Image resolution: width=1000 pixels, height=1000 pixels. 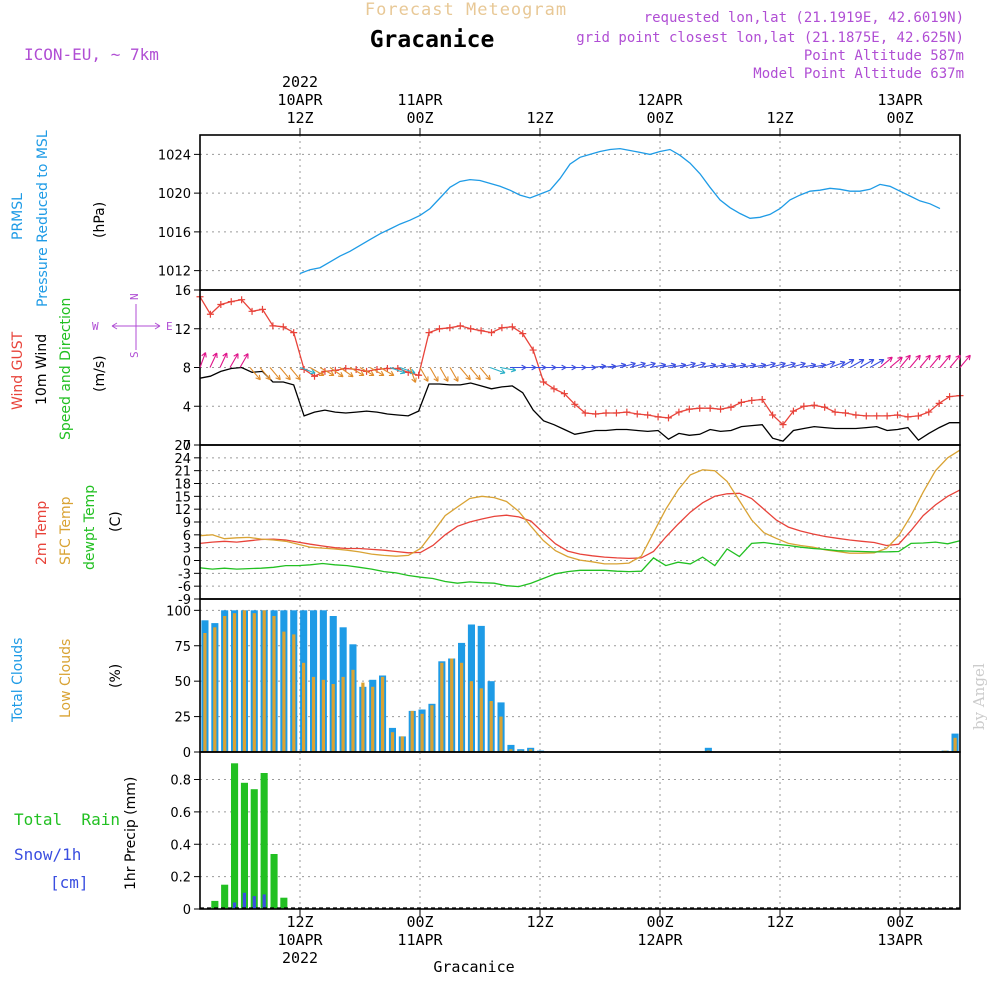 I want to click on series-line-sfc-temp, so click(x=580, y=507).